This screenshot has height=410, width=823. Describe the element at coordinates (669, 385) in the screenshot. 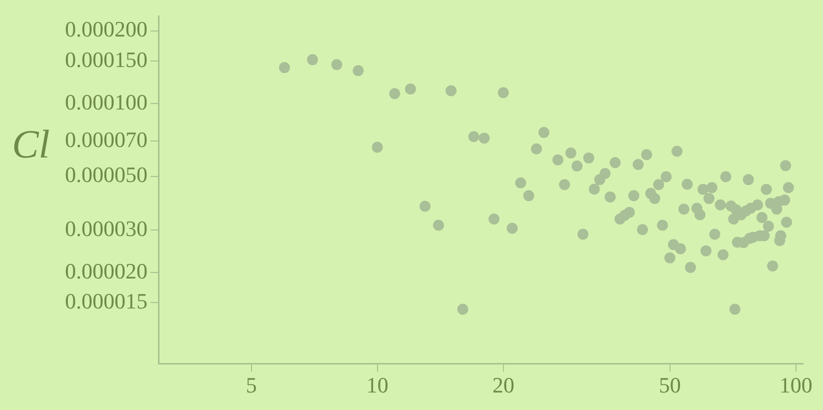

I see `x-tick-label: 50` at that location.